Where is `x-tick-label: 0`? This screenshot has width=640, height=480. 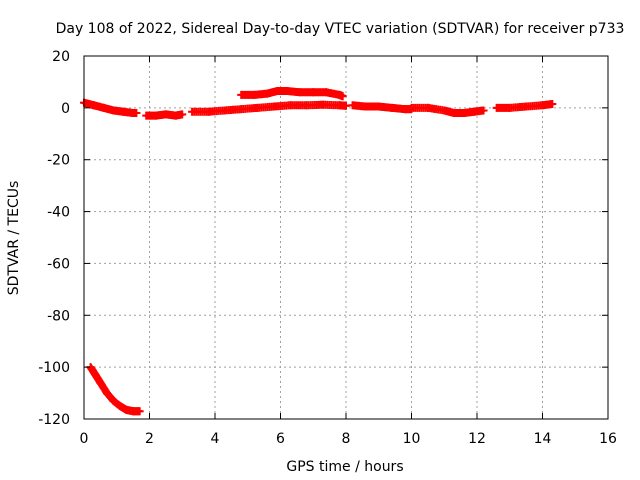
x-tick-label: 0 is located at coordinates (84, 439).